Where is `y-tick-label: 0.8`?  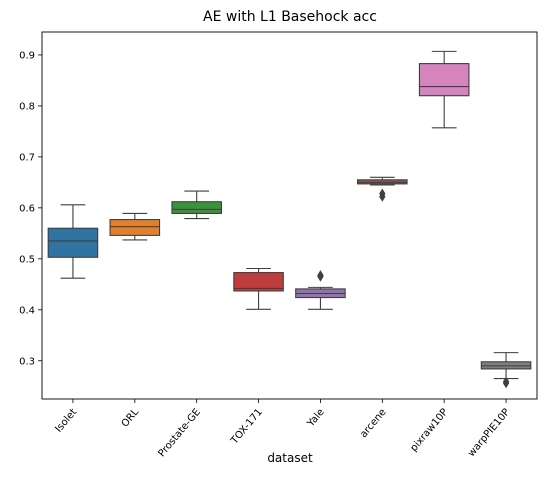 y-tick-label: 0.8 is located at coordinates (27, 106).